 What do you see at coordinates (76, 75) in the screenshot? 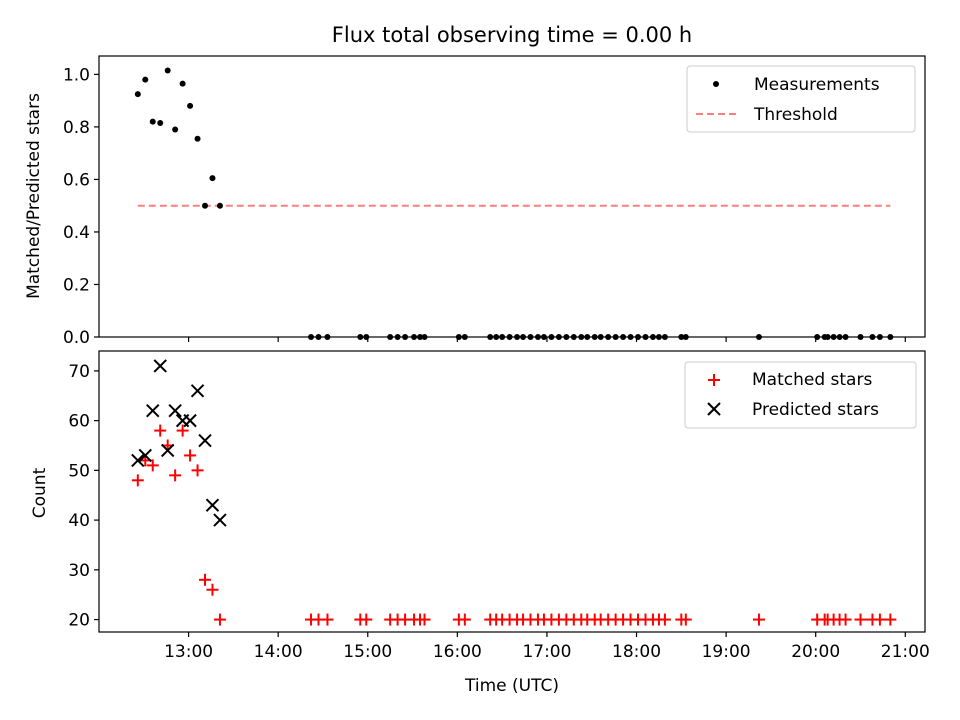
I see `y-tick-label: 1.0` at bounding box center [76, 75].